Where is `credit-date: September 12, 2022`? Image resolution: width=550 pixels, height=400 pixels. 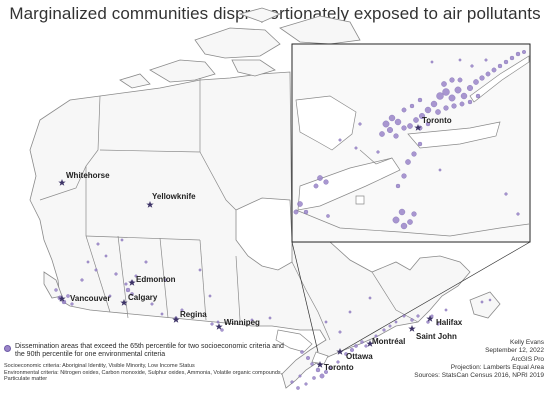 credit-date: September 12, 2022 is located at coordinates (514, 351).